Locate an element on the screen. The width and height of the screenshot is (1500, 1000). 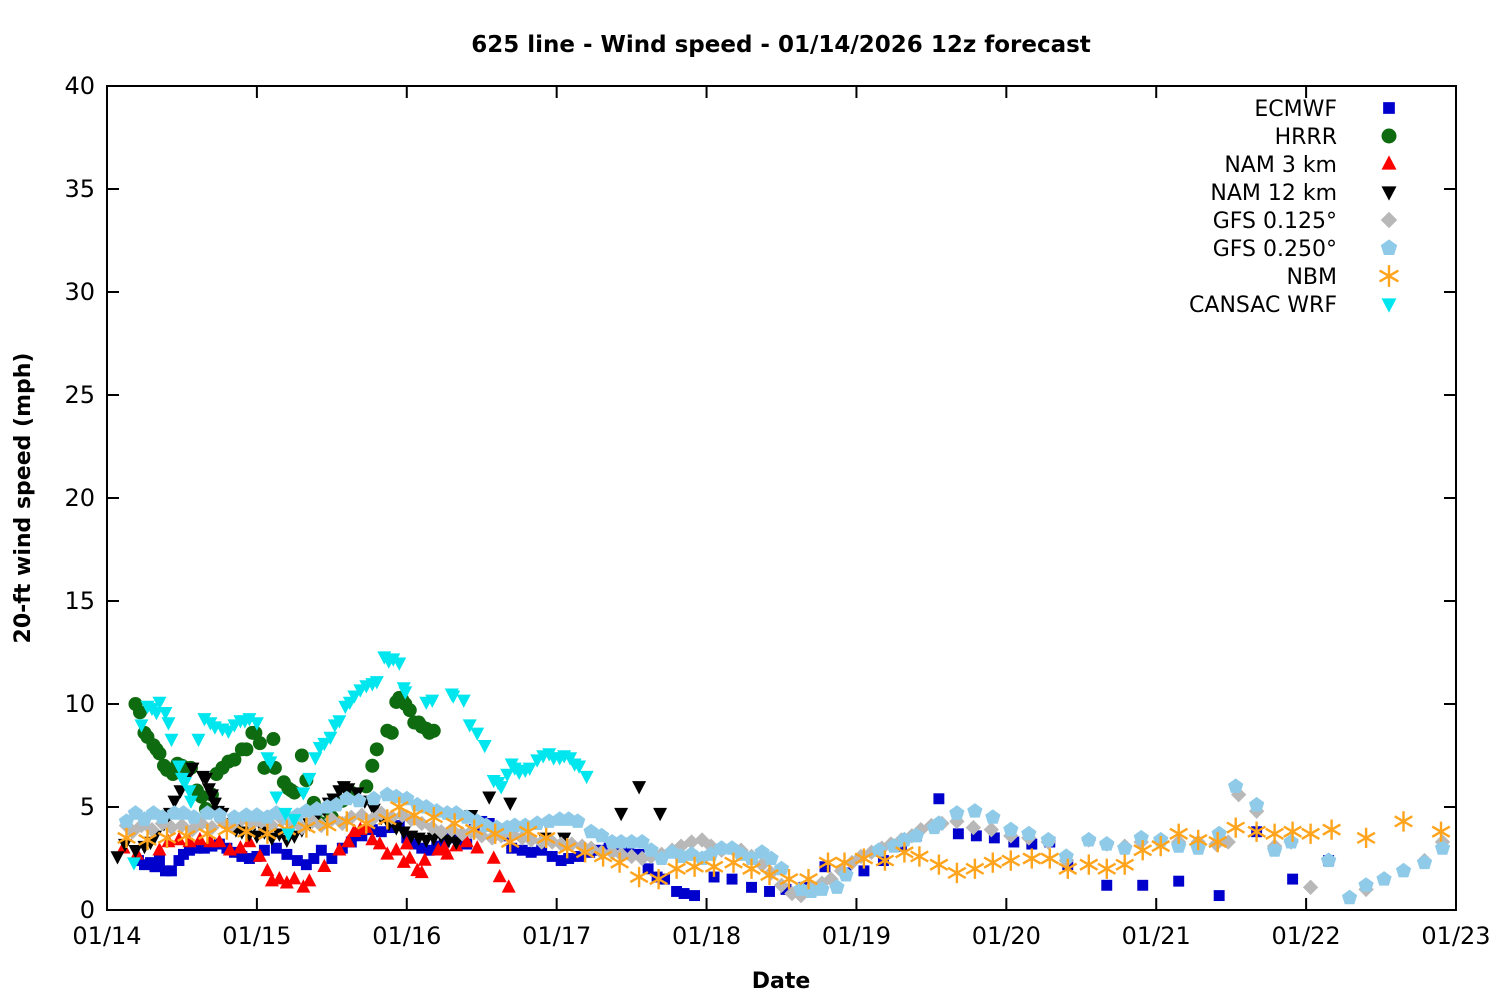
legend-marker-pentagon-icon is located at coordinates (1389, 247).